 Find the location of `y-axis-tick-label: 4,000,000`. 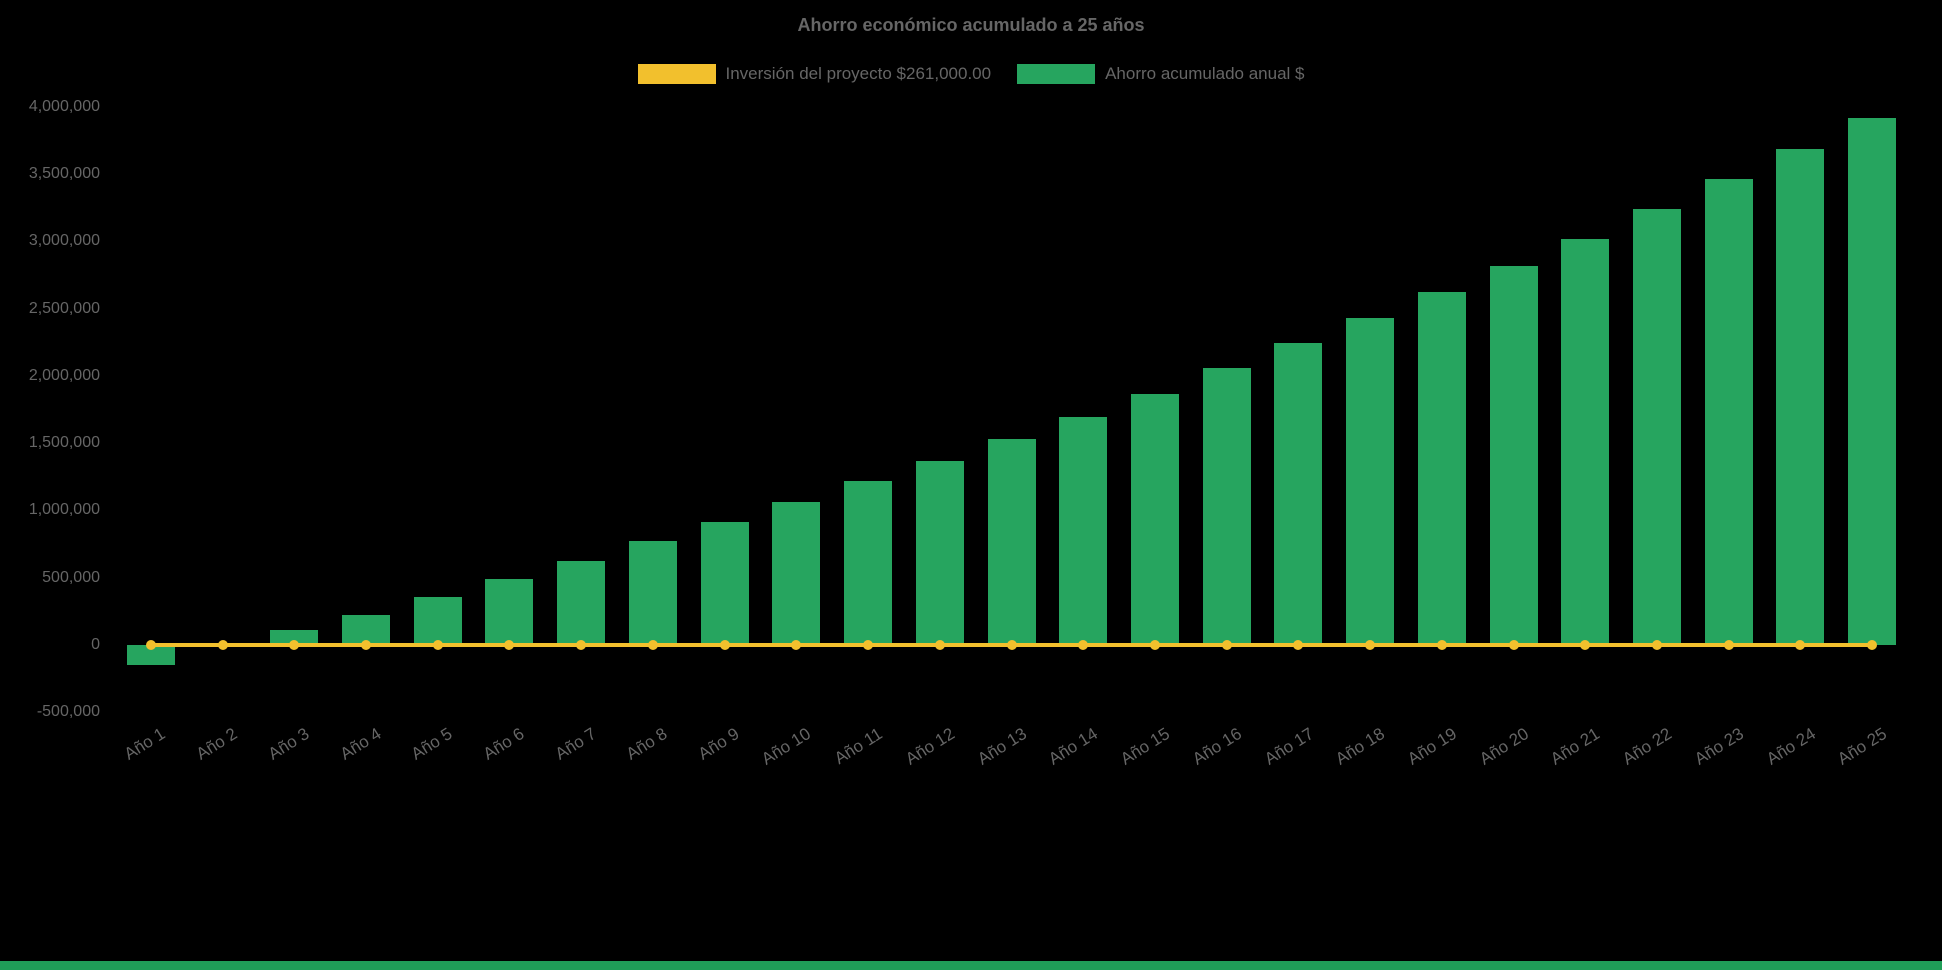

y-axis-tick-label: 4,000,000 is located at coordinates (64, 106).